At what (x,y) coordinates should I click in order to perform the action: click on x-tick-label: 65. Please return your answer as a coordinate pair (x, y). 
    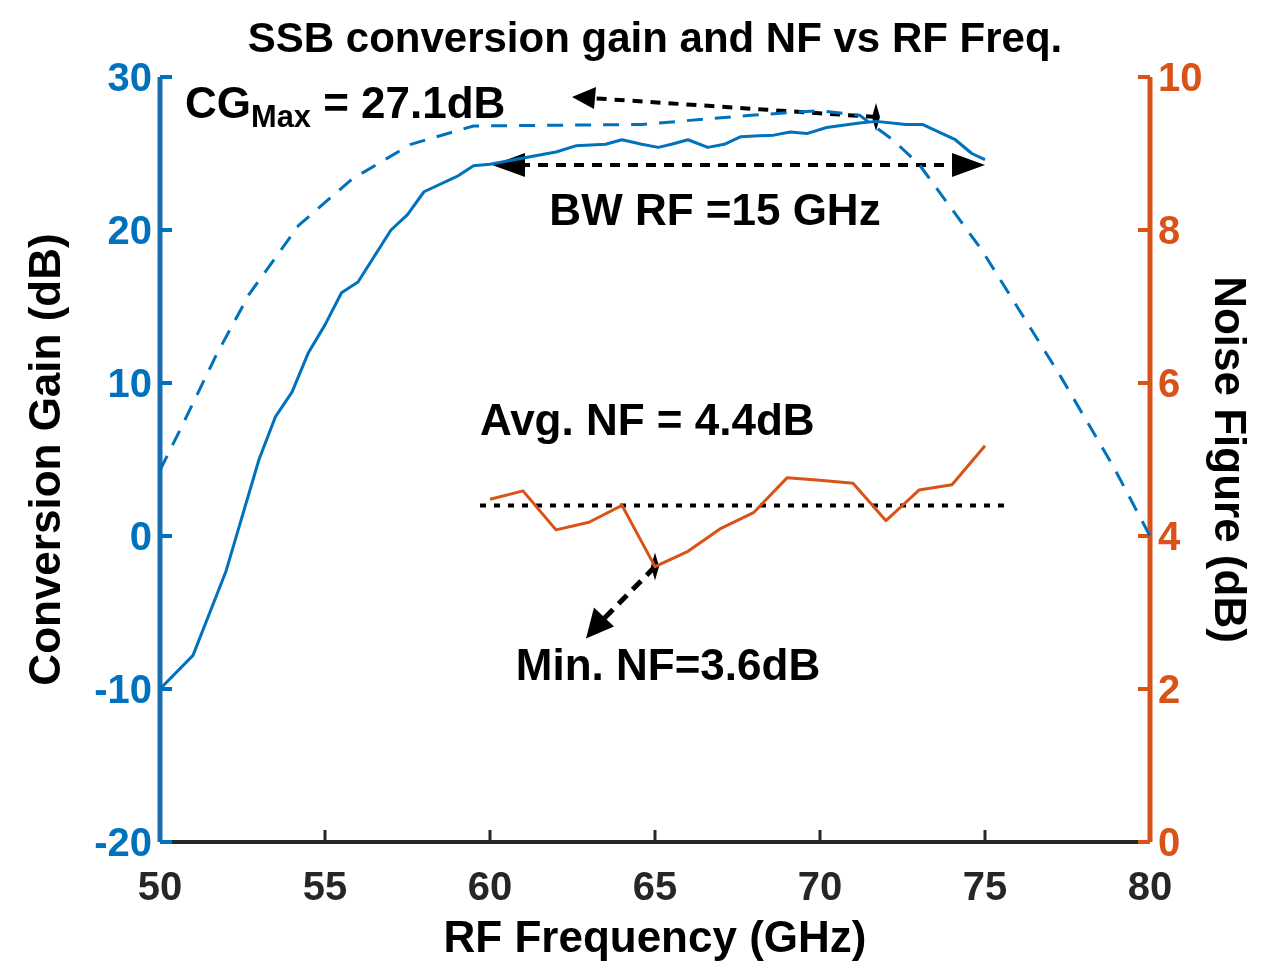
    Looking at the image, I should click on (655, 886).